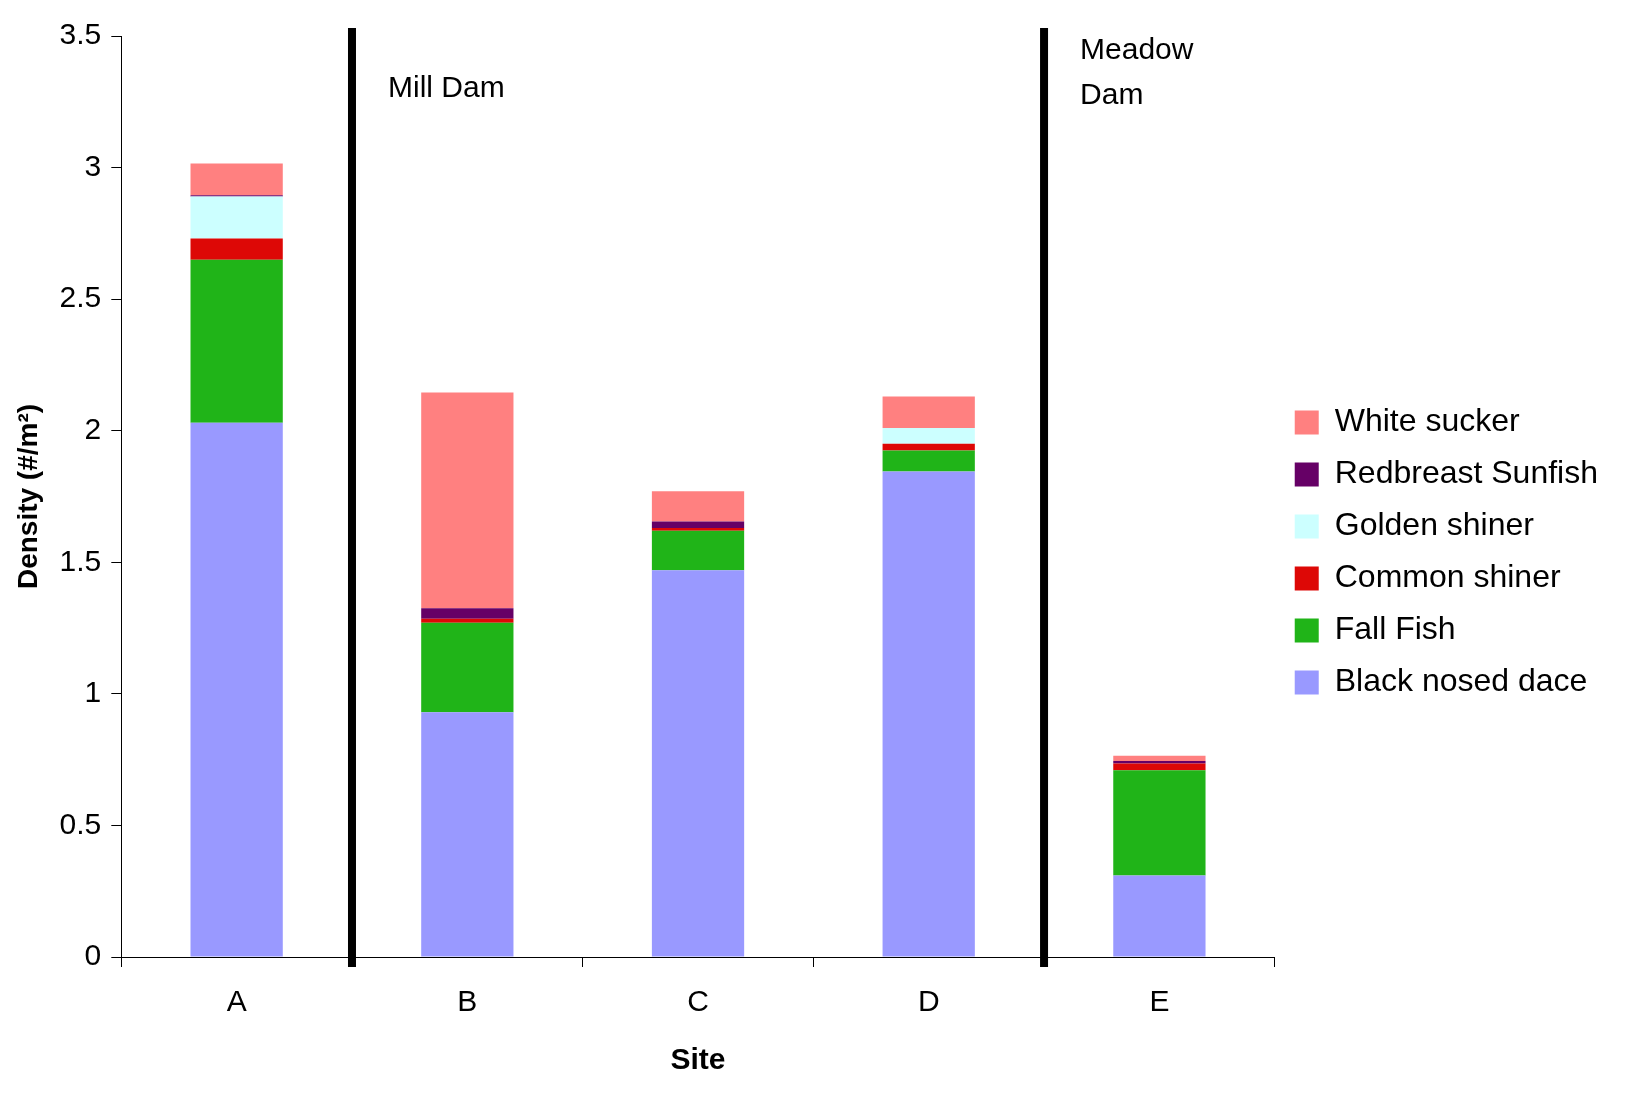 This screenshot has width=1632, height=1093. What do you see at coordinates (467, 1001) in the screenshot?
I see `x-tick-label: B` at bounding box center [467, 1001].